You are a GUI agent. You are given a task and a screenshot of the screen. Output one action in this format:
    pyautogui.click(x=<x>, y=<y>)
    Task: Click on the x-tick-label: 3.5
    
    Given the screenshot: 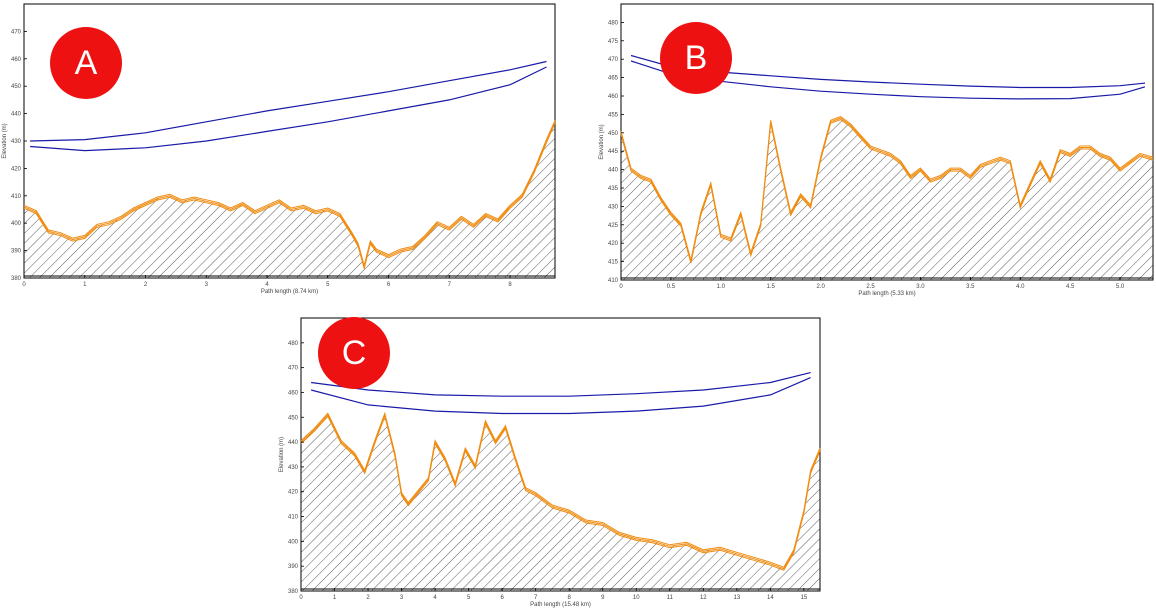 What is the action you would take?
    pyautogui.click(x=970, y=287)
    